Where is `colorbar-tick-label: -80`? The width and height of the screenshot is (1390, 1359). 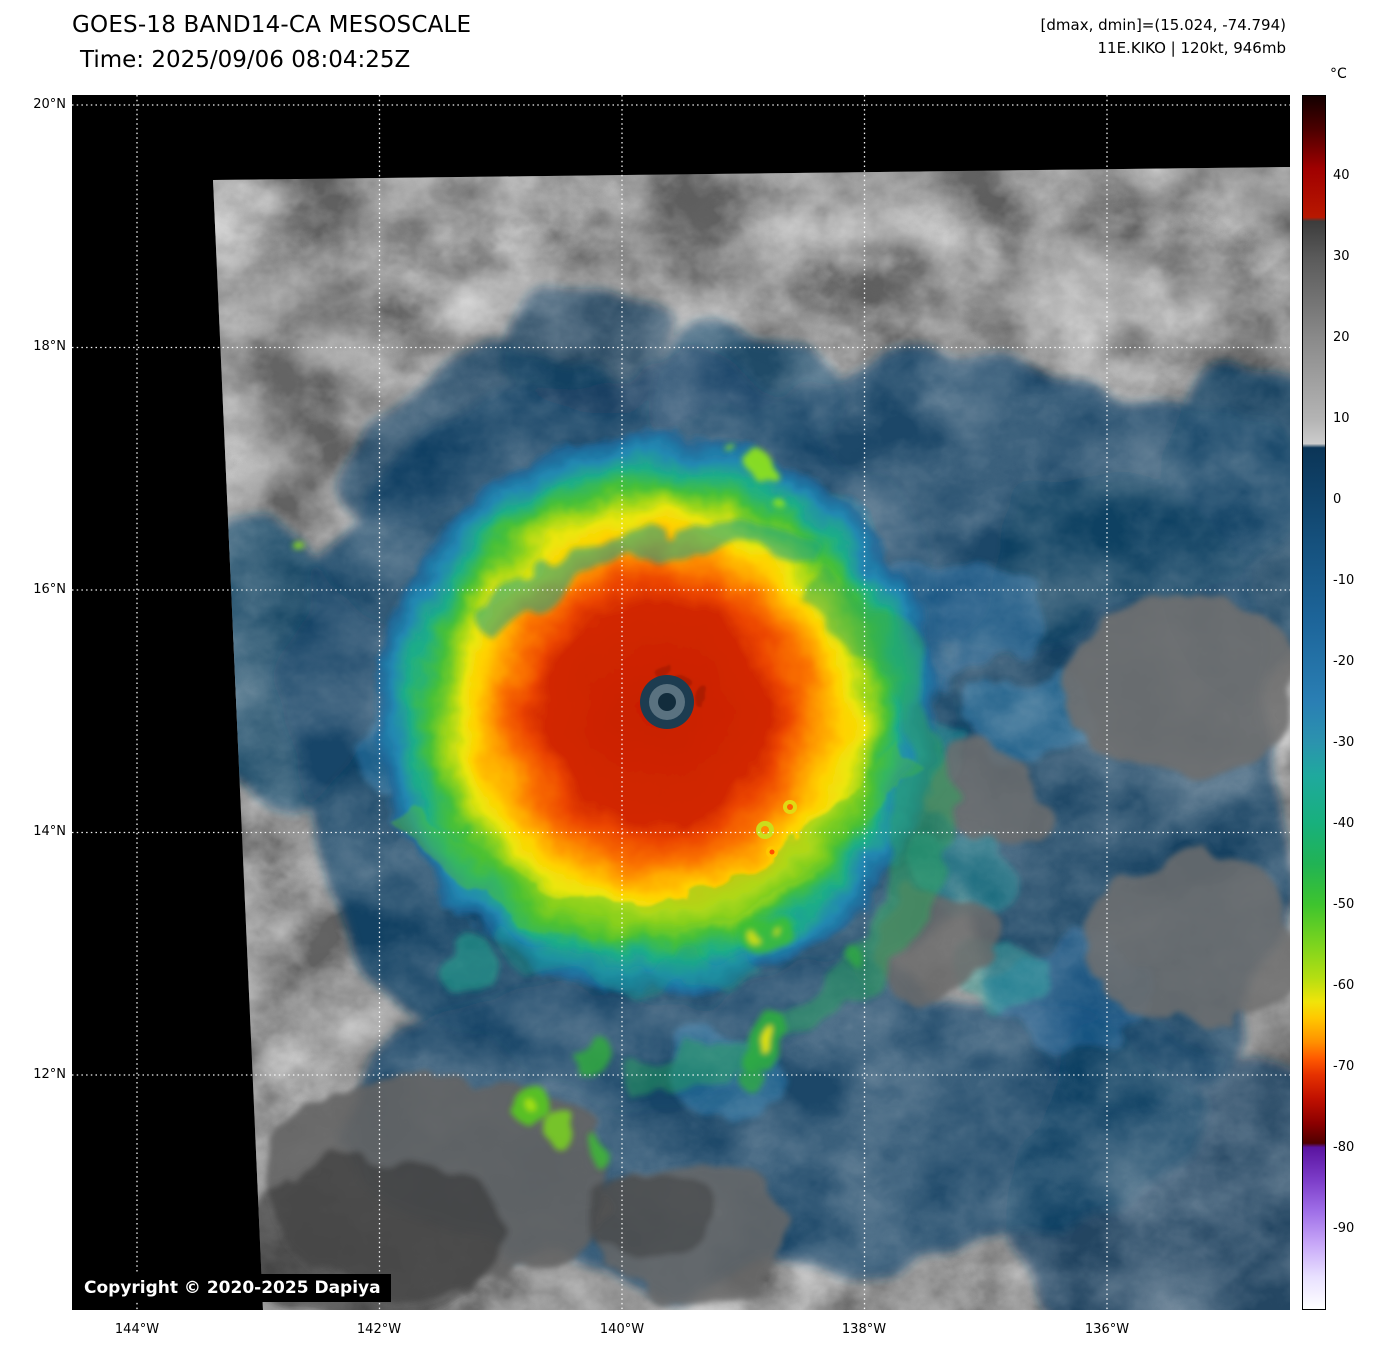
colorbar-tick-label: -80 is located at coordinates (1344, 1147).